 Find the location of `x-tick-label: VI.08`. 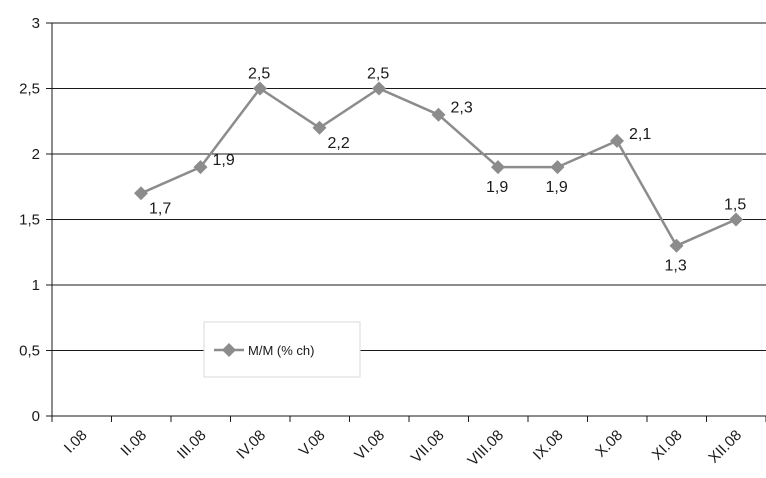

x-tick-label: VI.08 is located at coordinates (369, 445).